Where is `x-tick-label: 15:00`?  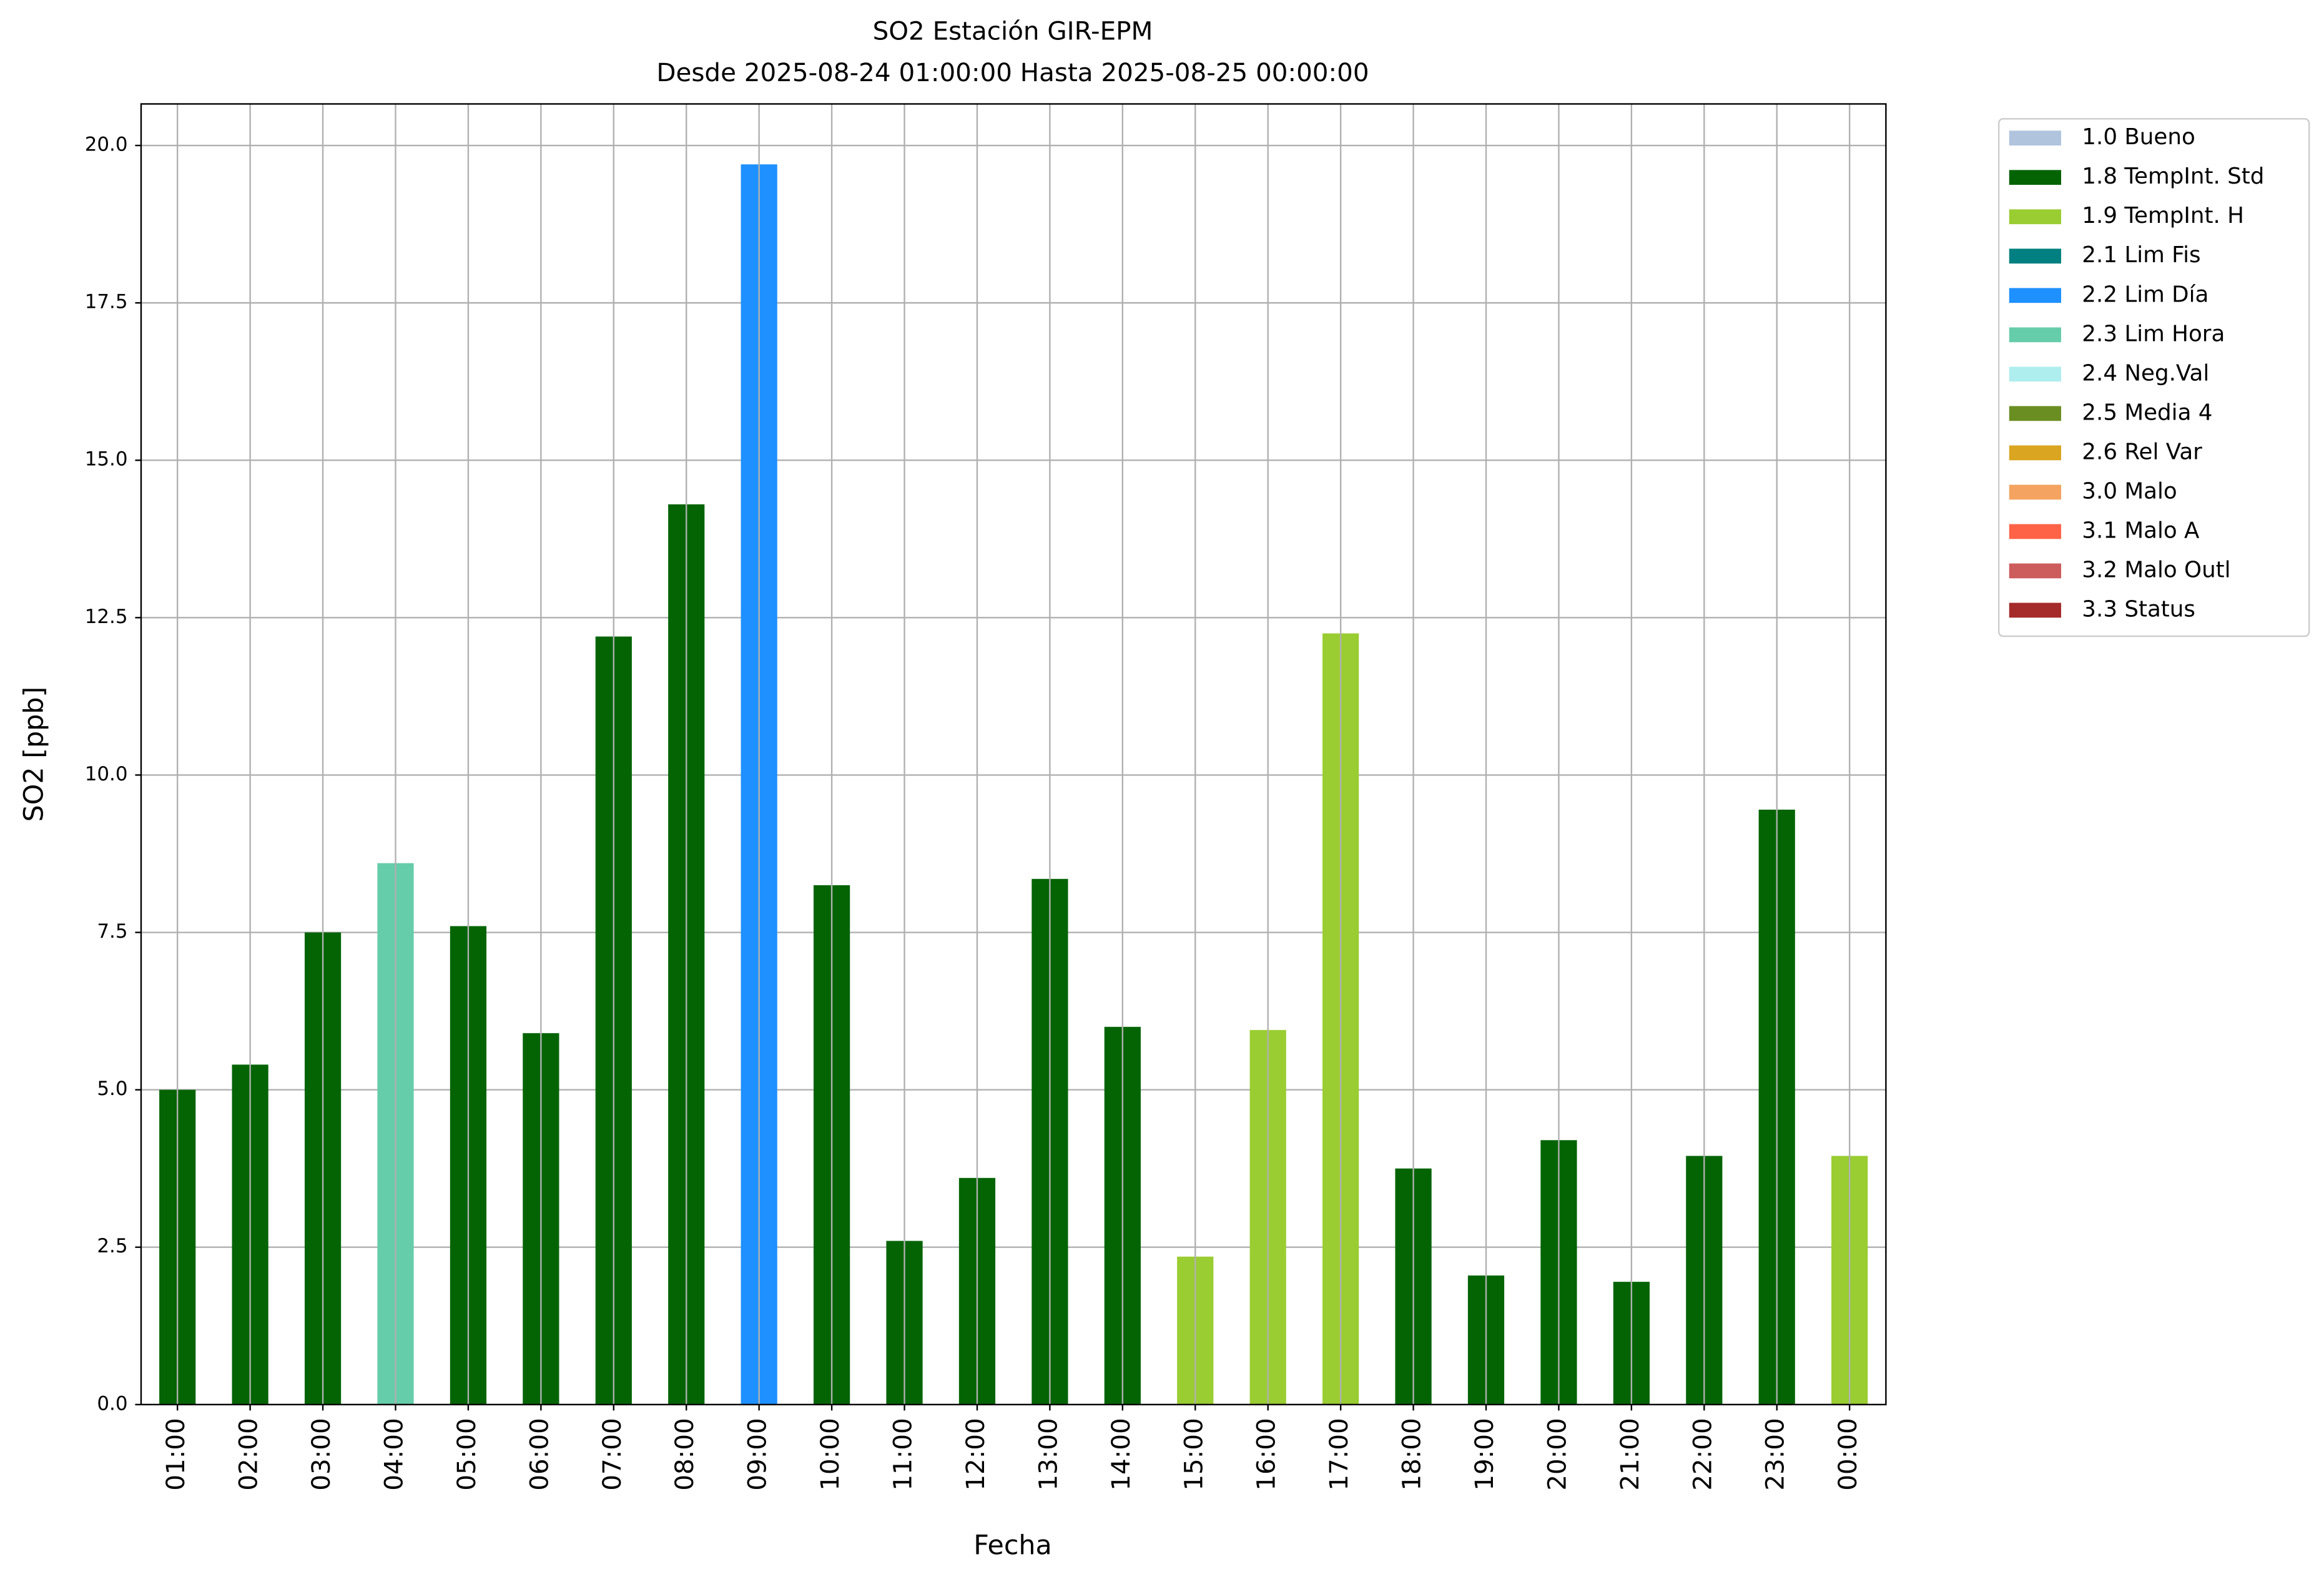 x-tick-label: 15:00 is located at coordinates (1193, 1454).